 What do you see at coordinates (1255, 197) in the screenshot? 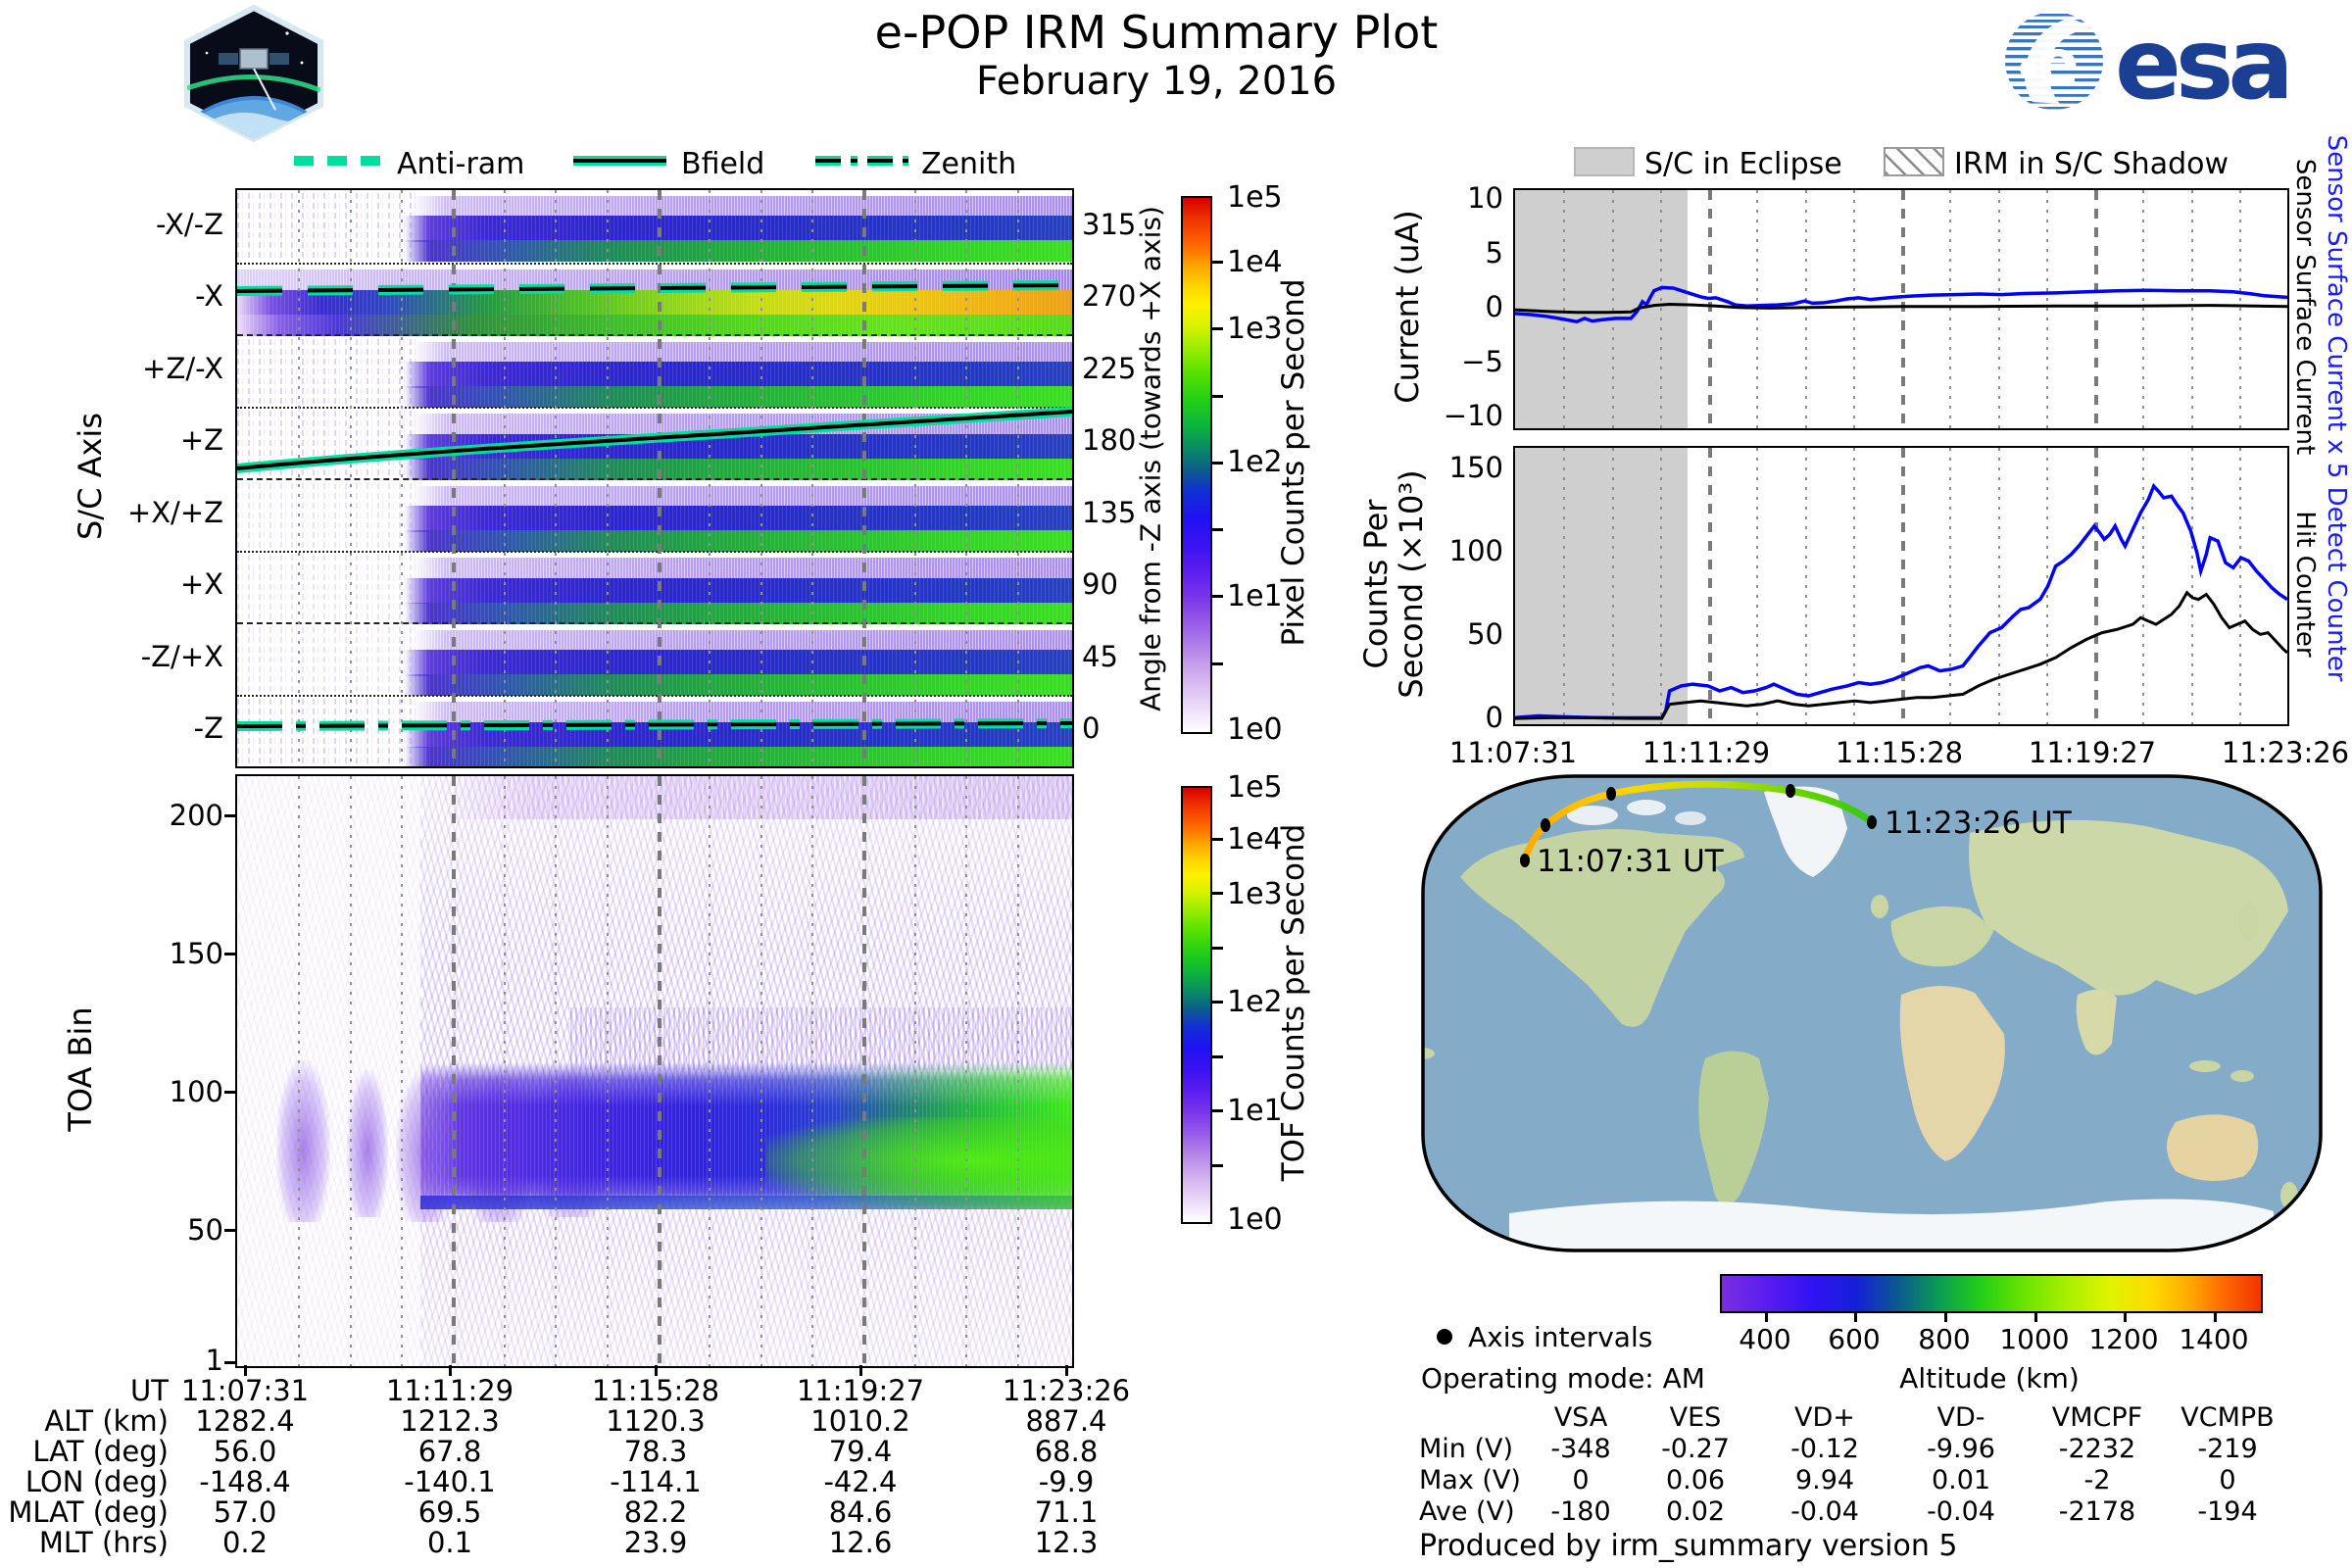
I see `cb1-tick: 1e5` at bounding box center [1255, 197].